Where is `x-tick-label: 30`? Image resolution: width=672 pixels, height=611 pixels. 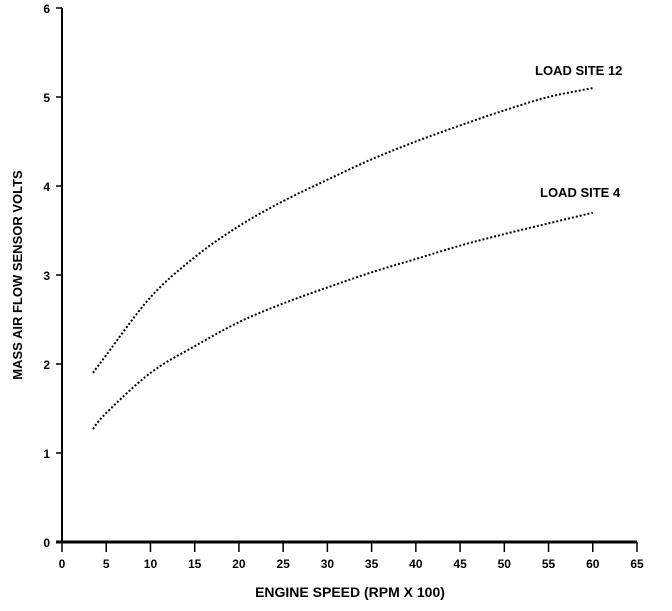
x-tick-label: 30 is located at coordinates (328, 564).